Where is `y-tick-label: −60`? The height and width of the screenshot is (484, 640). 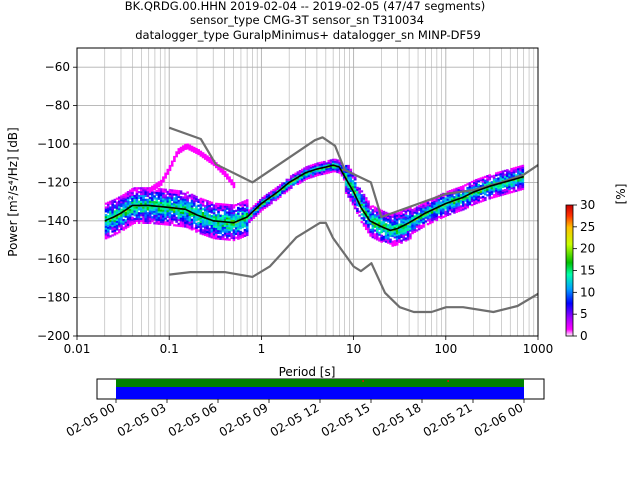 y-tick-label: −60 is located at coordinates (57, 67).